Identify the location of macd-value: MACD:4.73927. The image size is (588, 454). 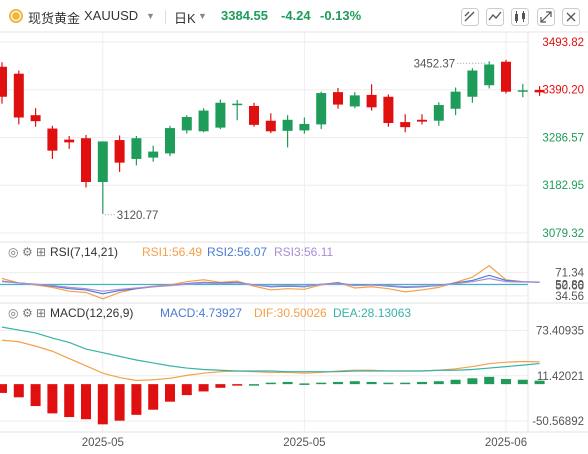
(201, 313).